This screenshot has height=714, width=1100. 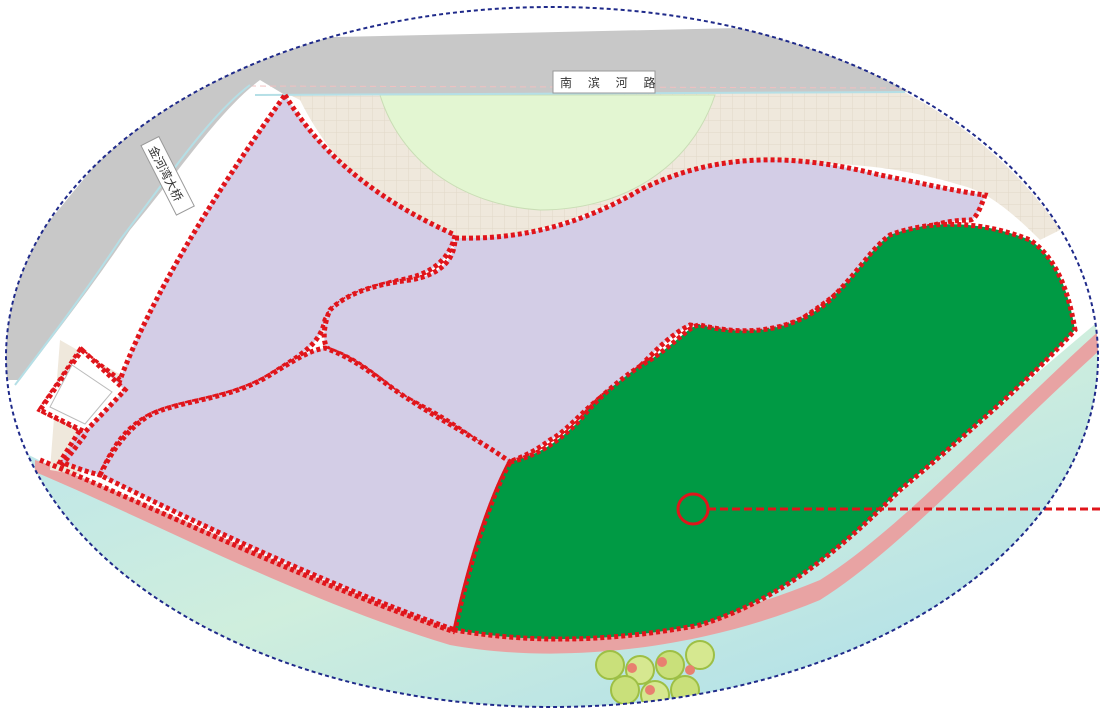 What do you see at coordinates (167, 175) in the screenshot?
I see `road-label-west-box` at bounding box center [167, 175].